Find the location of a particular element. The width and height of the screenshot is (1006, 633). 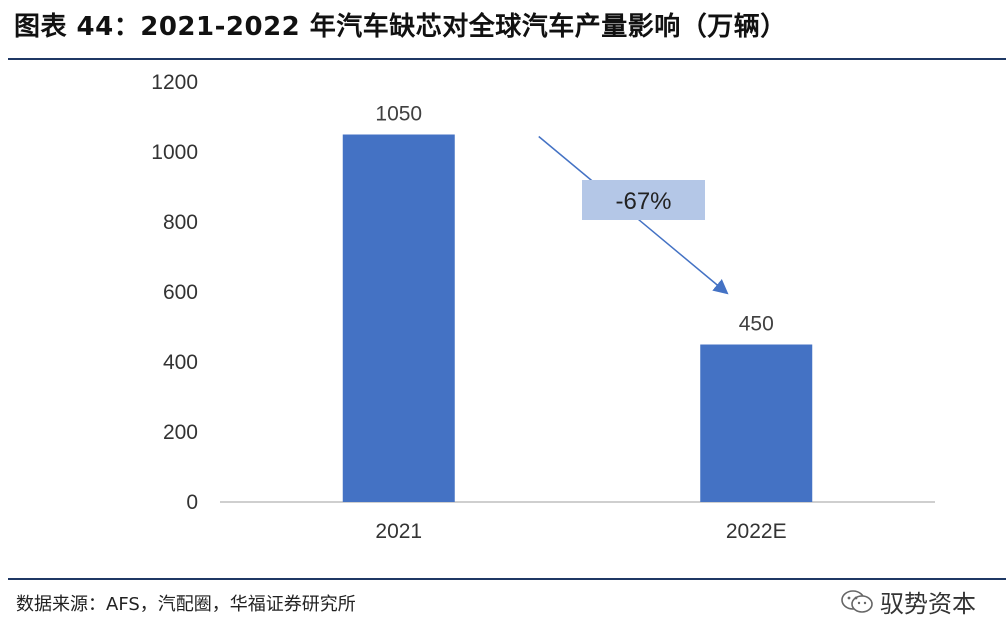

data-label: 1050 is located at coordinates (398, 114).